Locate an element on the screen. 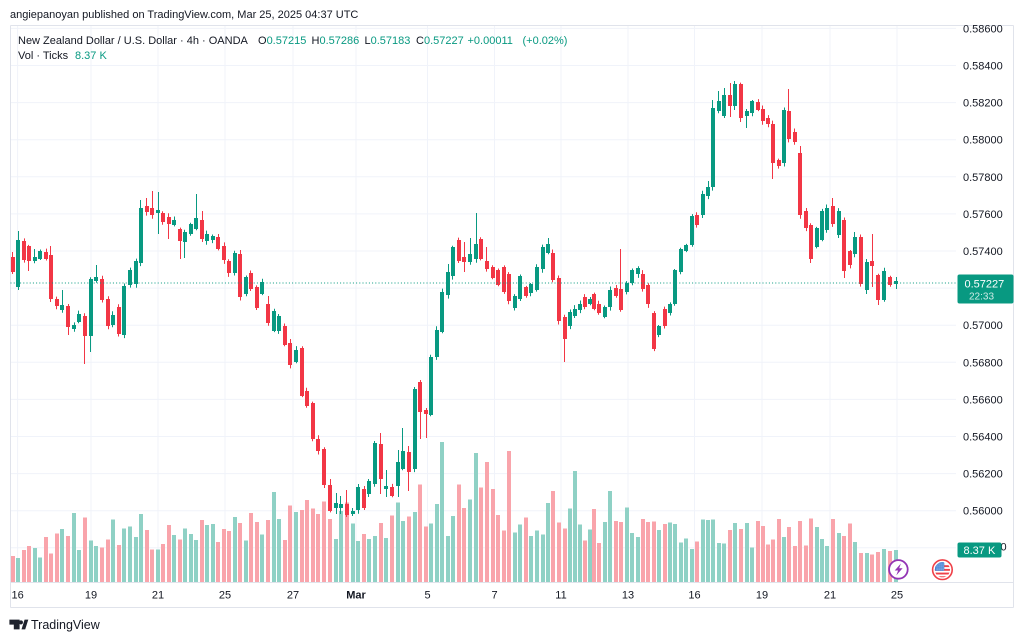 The width and height of the screenshot is (1024, 641). svg-text: 0 is located at coordinates (1004, 548).